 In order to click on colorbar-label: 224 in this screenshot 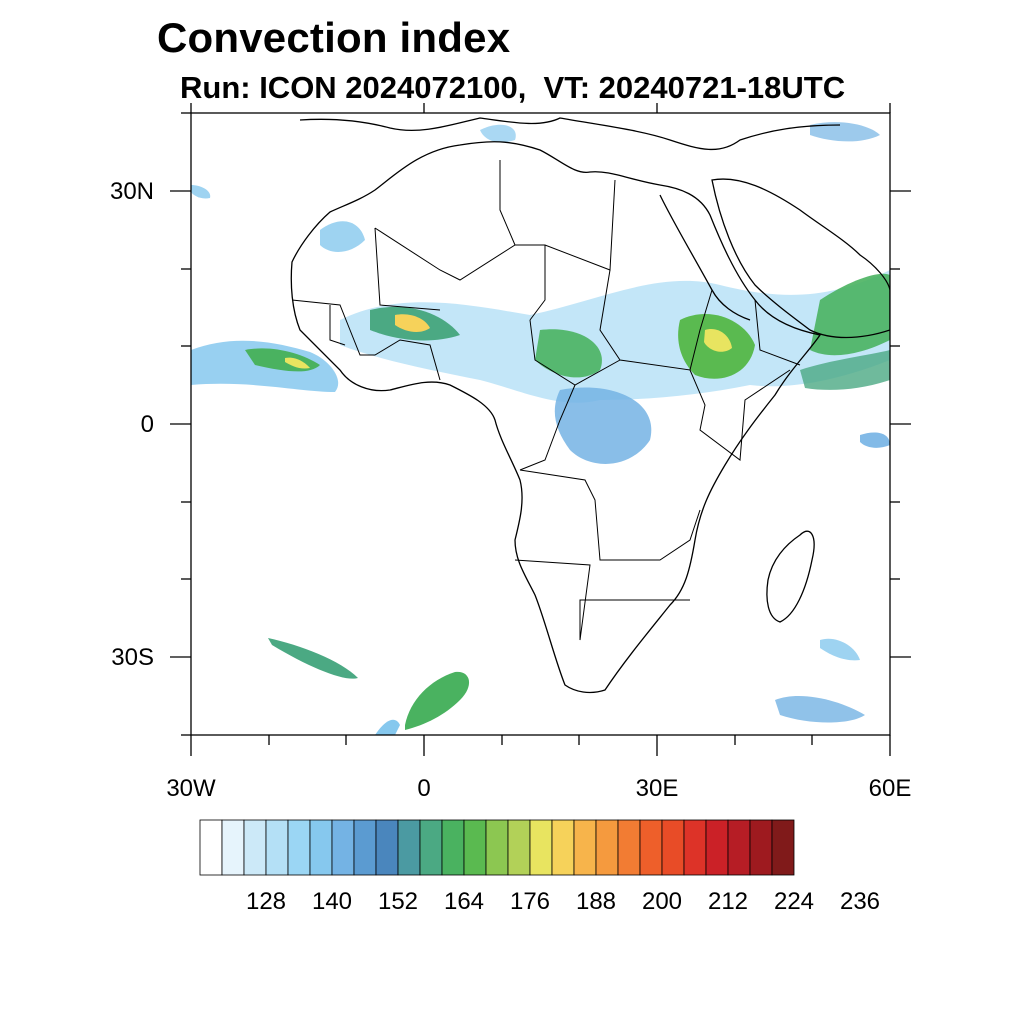, I will do `click(794, 901)`.